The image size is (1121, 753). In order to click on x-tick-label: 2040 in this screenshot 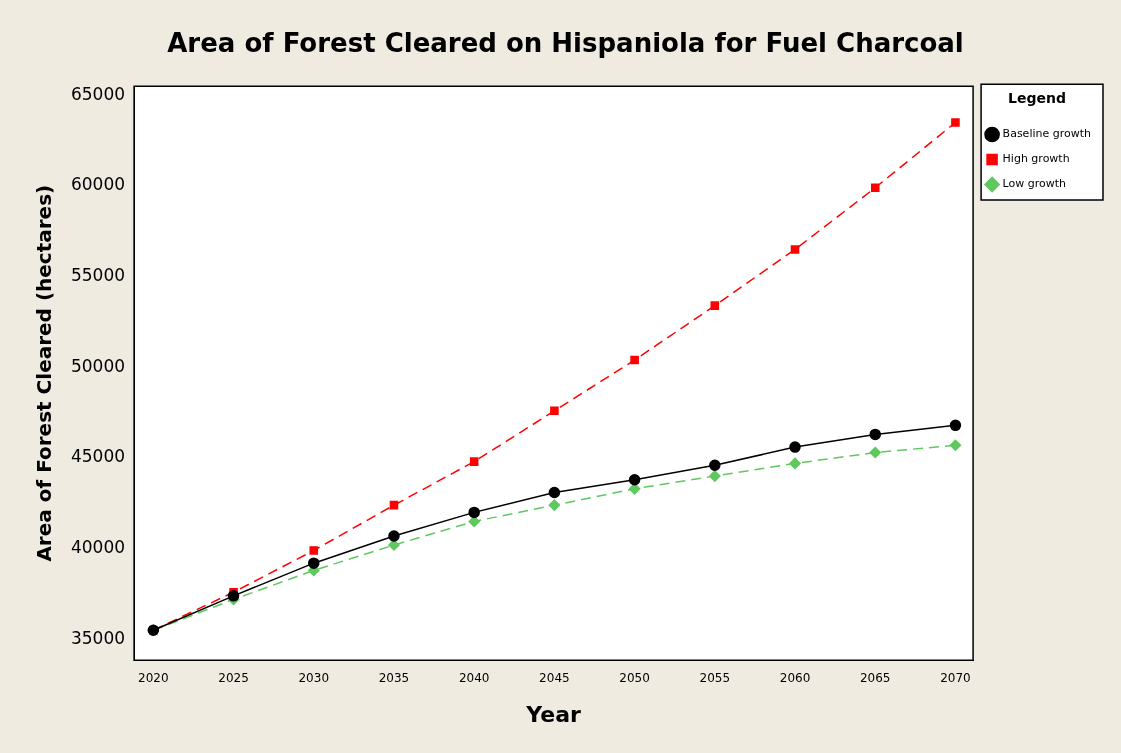, I will do `click(474, 677)`.